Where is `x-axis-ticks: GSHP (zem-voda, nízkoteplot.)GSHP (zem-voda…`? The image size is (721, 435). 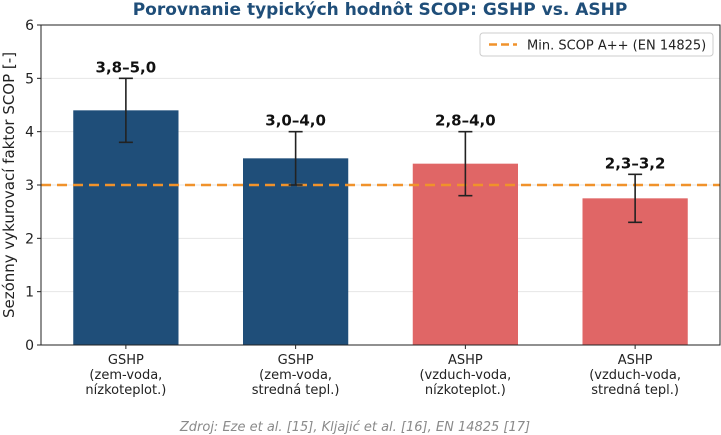 x-axis-ticks: GSHP (zem-voda, nízkoteplot.)GSHP (zem-voda… is located at coordinates (383, 371).